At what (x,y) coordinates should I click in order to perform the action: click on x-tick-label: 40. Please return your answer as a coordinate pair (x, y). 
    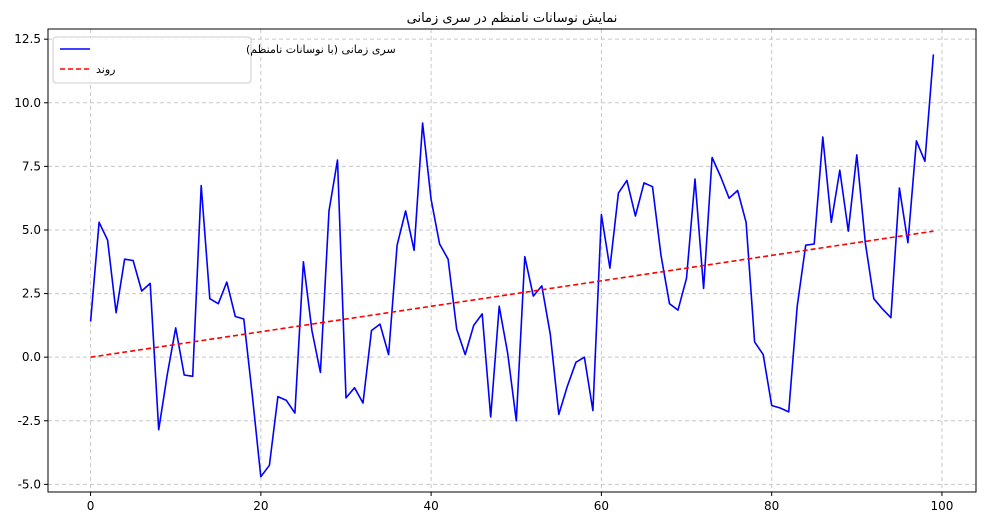
    Looking at the image, I should click on (430, 506).